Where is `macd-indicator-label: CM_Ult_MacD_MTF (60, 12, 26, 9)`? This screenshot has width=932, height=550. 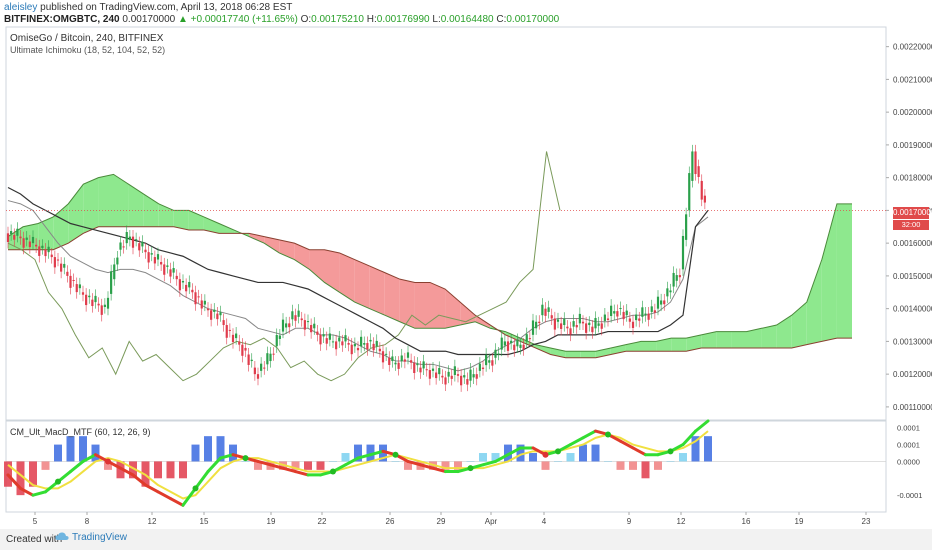
macd-indicator-label: CM_Ult_MacD_MTF (60, 12, 26, 9) is located at coordinates (80, 432).